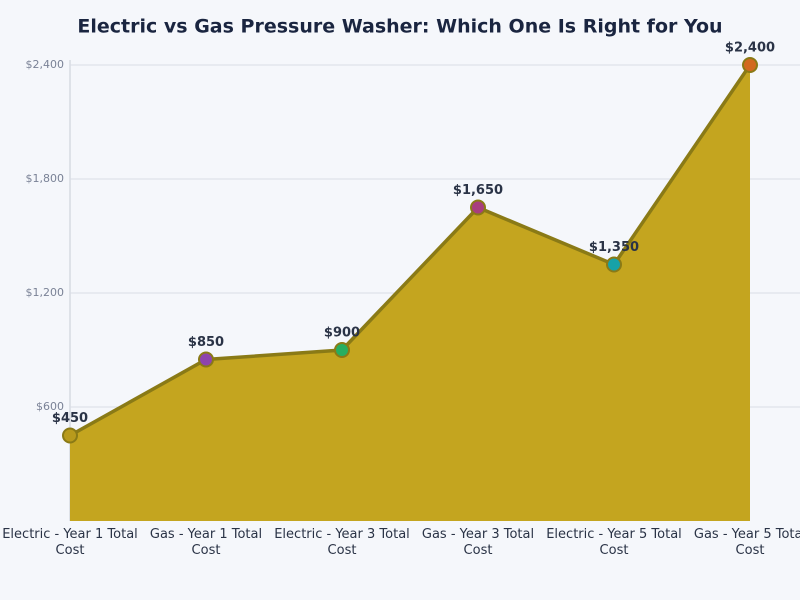  I want to click on x-tick-label: Electric - Year 3 Total Cost, so click(342, 542).